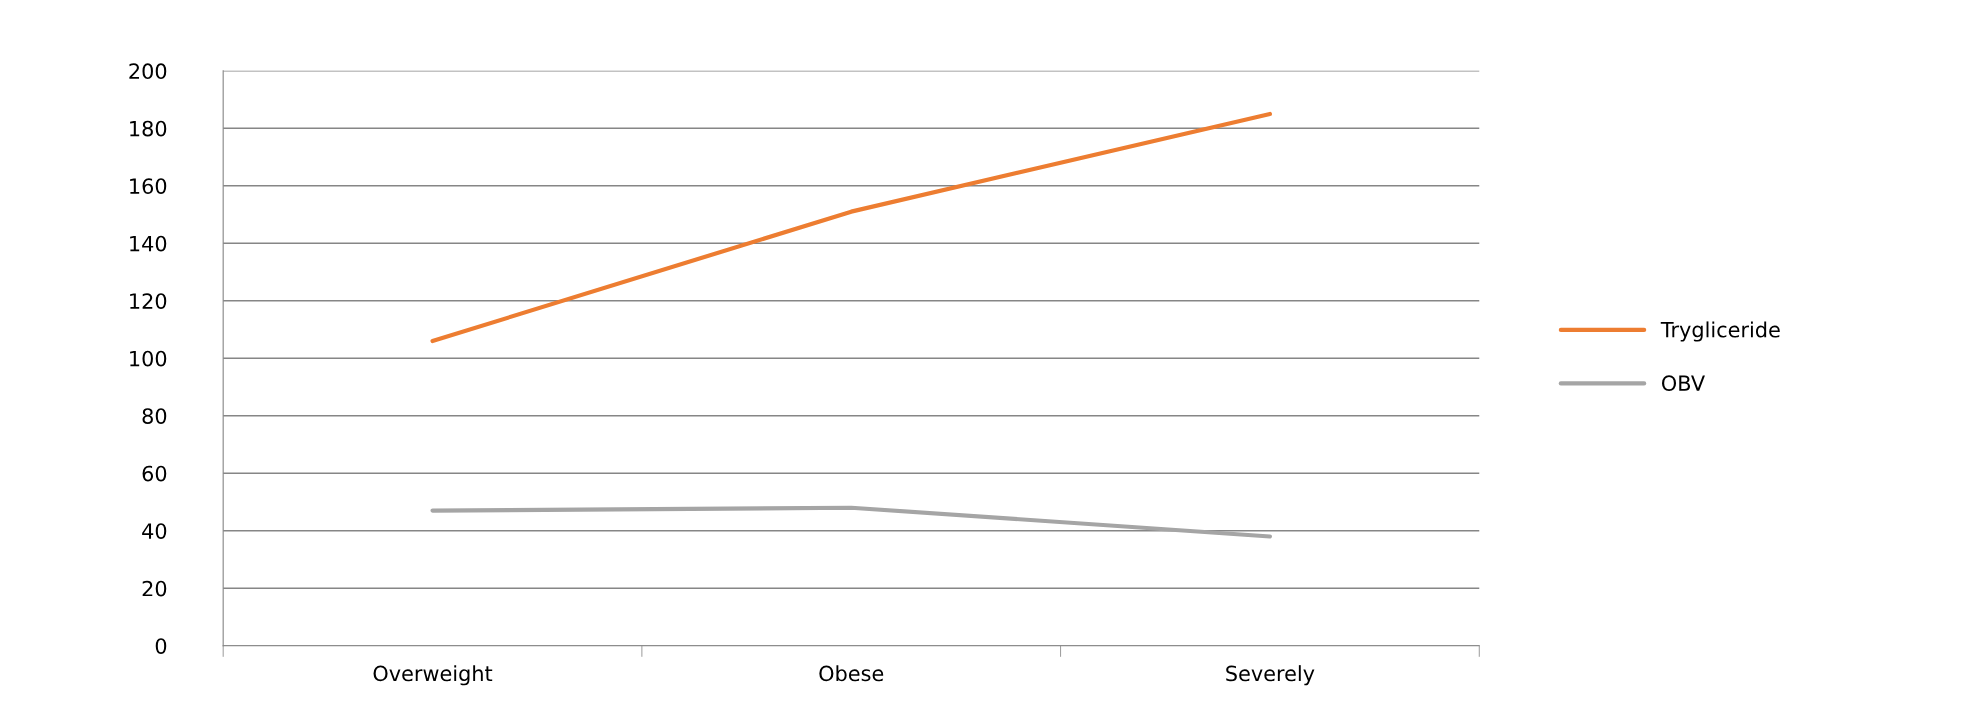  What do you see at coordinates (154, 588) in the screenshot?
I see `y-tick-label: 20` at bounding box center [154, 588].